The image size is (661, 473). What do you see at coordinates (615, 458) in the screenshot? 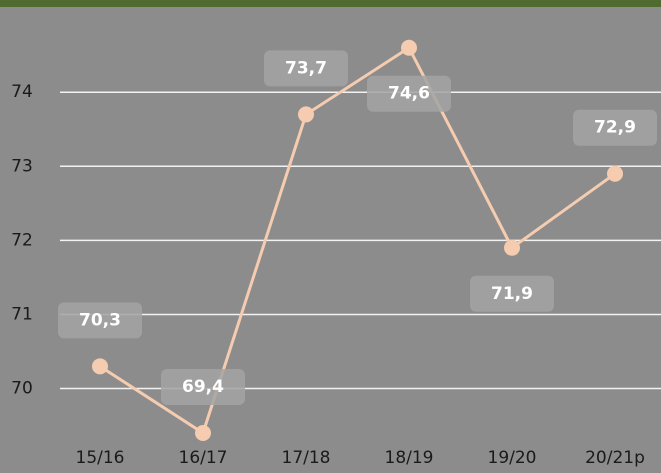
I see `x-tick-label: 20/21p` at bounding box center [615, 458].